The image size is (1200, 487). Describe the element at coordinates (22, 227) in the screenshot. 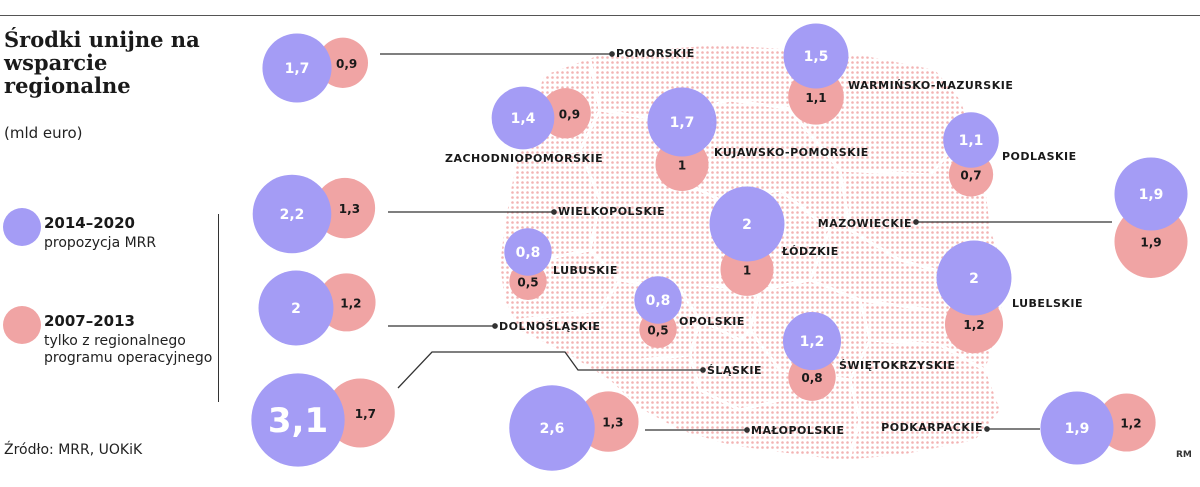

I see `legend-new-swatch` at that location.